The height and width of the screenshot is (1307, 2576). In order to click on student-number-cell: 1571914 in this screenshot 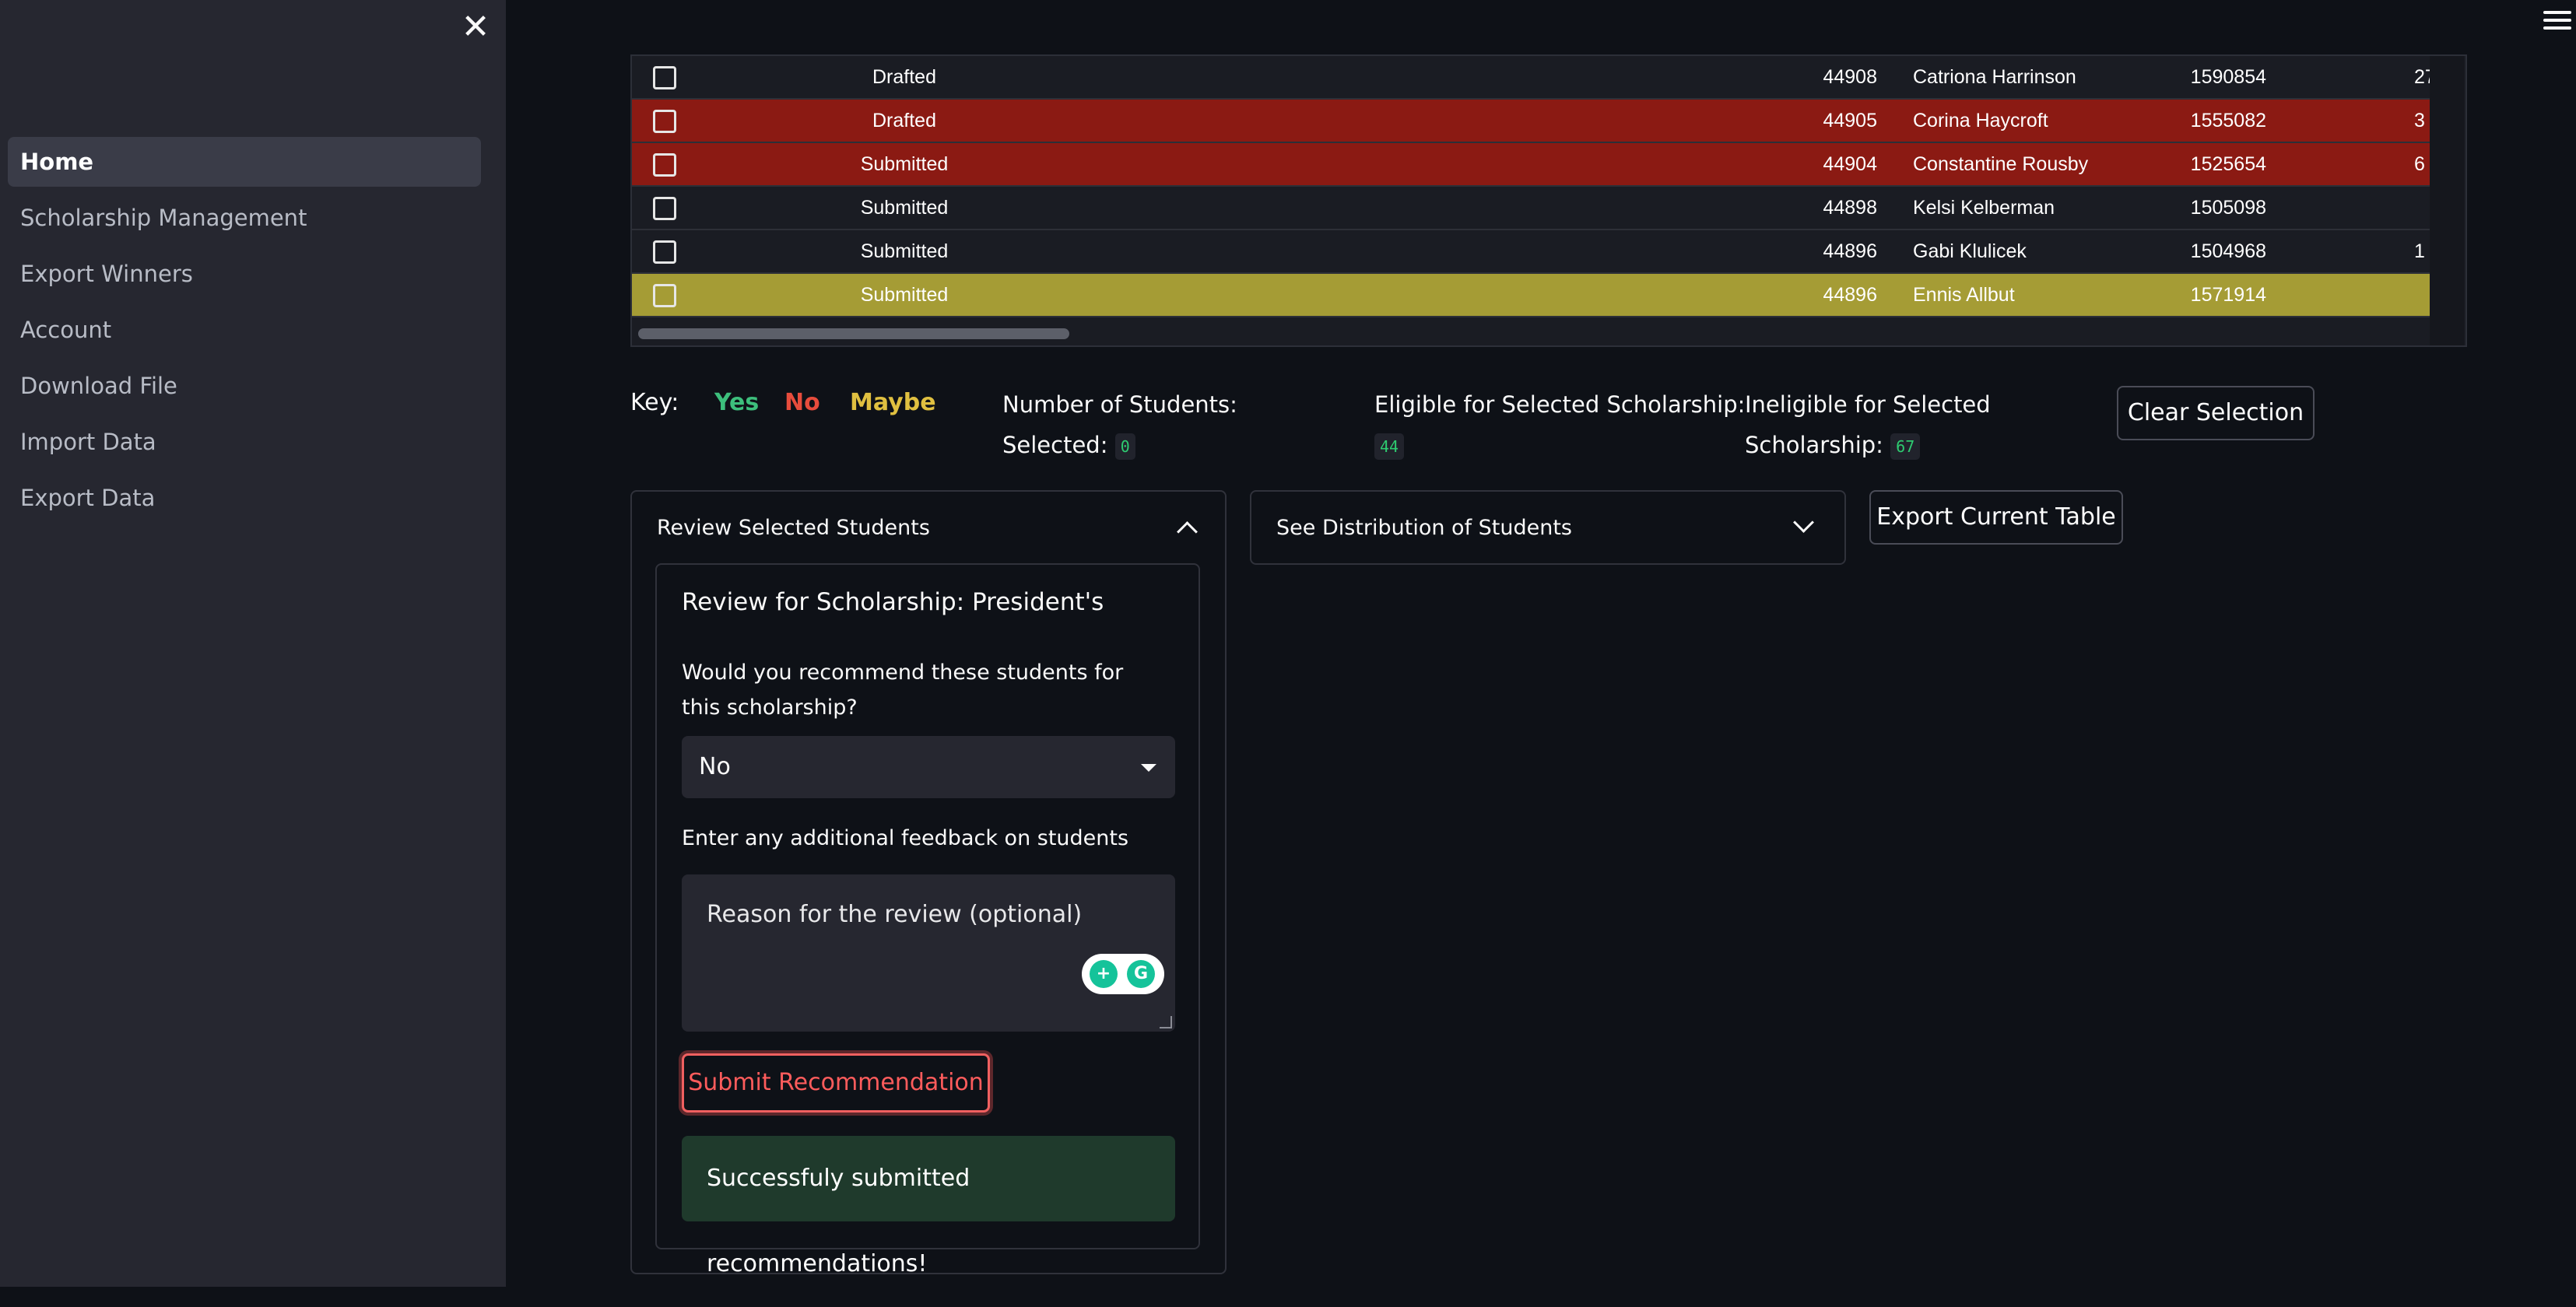, I will do `click(2228, 295)`.